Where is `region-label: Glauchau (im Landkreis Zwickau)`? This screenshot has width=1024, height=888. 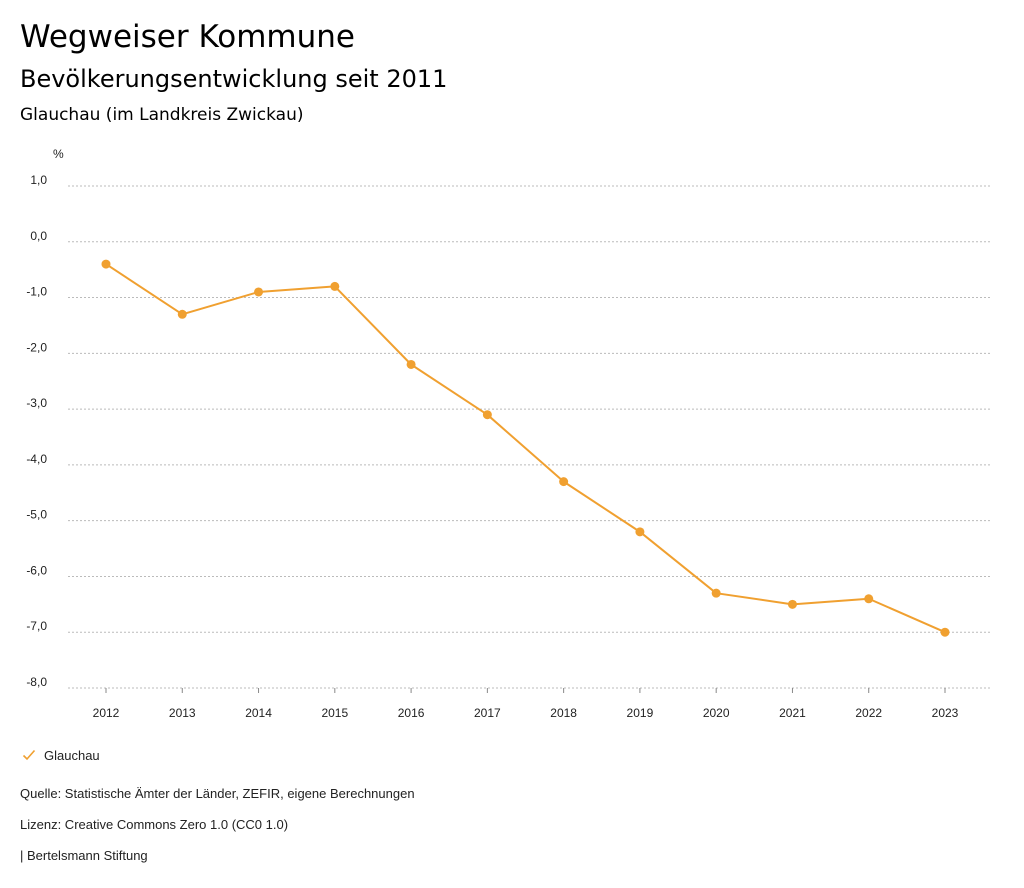 region-label: Glauchau (im Landkreis Zwickau) is located at coordinates (162, 115).